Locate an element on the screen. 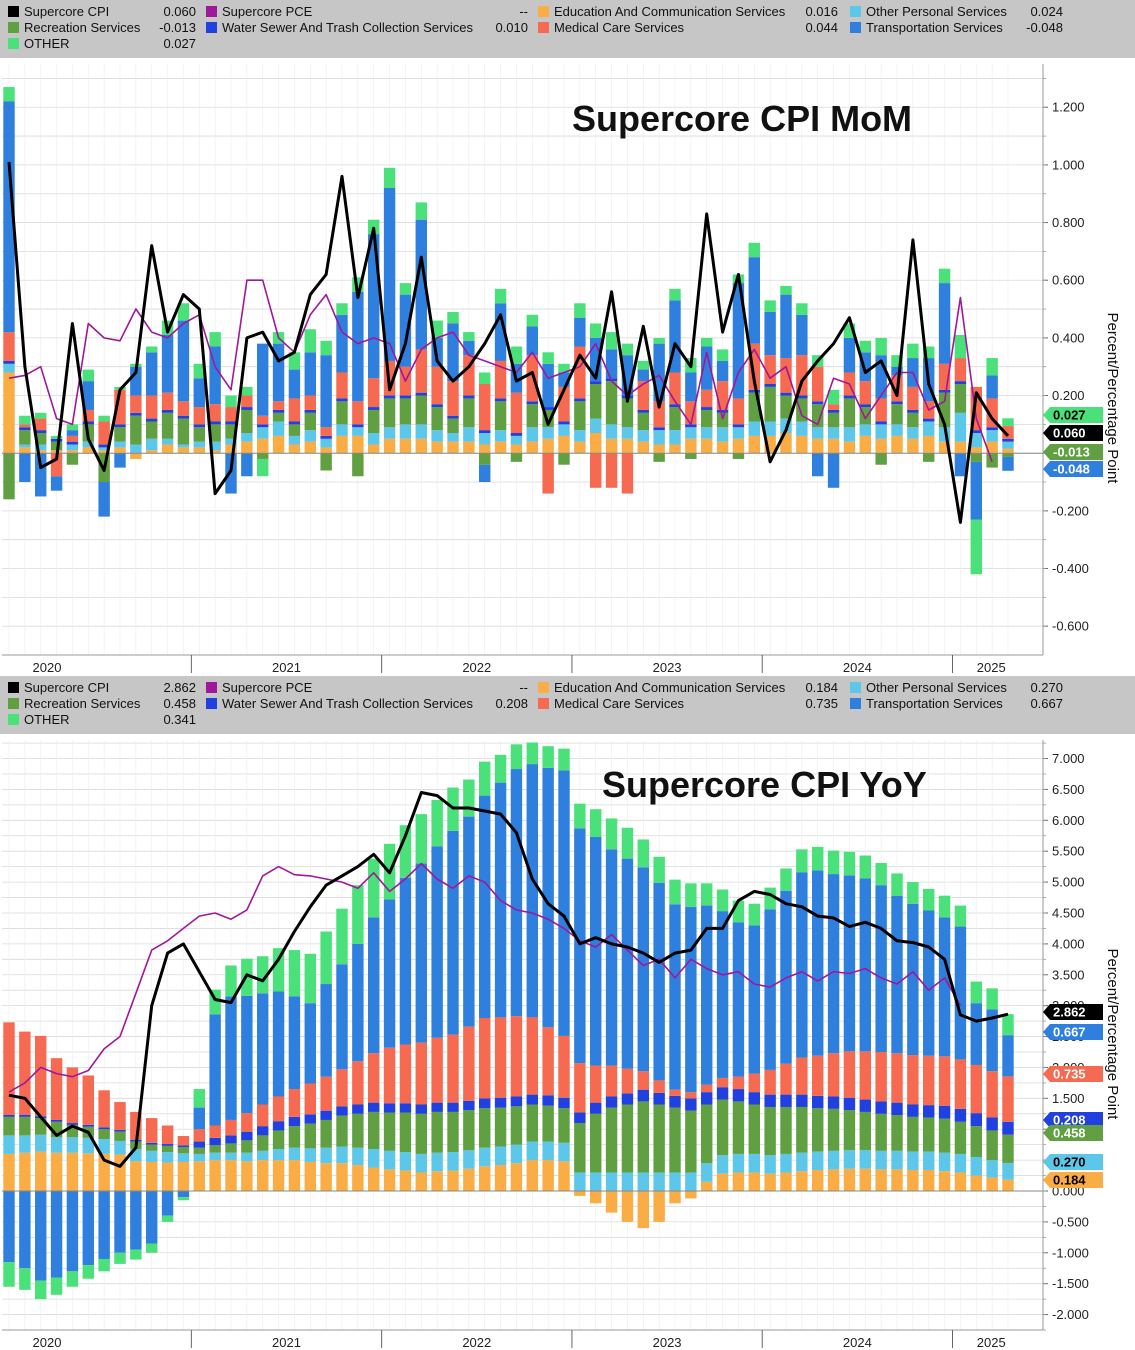 This screenshot has width=1135, height=1350. y-tick-label: 1.500 is located at coordinates (1068, 1098).